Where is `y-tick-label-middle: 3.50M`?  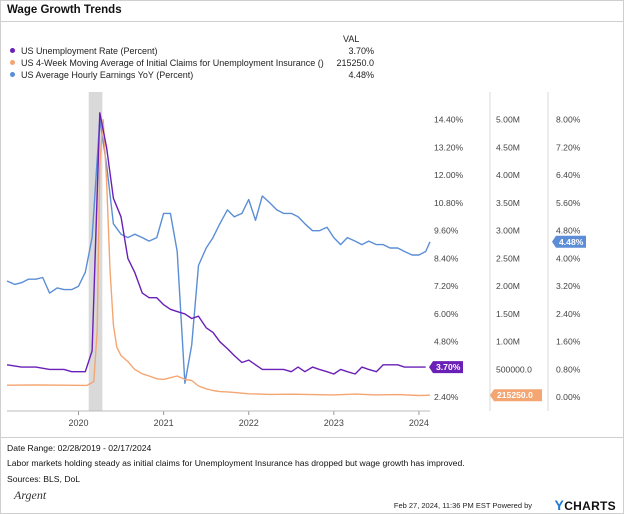
y-tick-label-middle: 3.50M is located at coordinates (508, 203).